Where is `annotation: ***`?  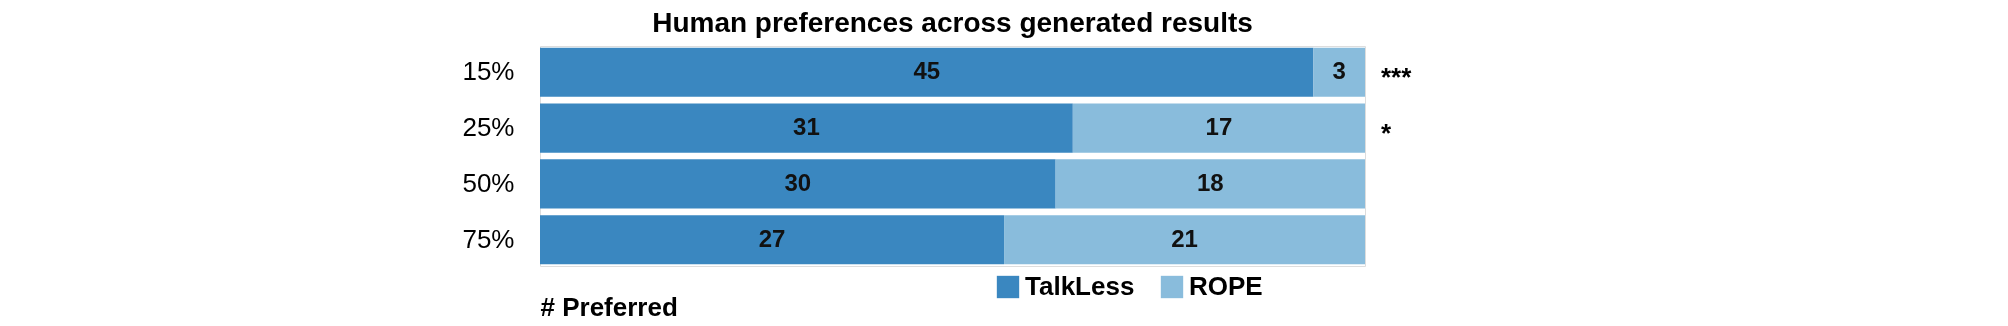 annotation: *** is located at coordinates (1397, 77).